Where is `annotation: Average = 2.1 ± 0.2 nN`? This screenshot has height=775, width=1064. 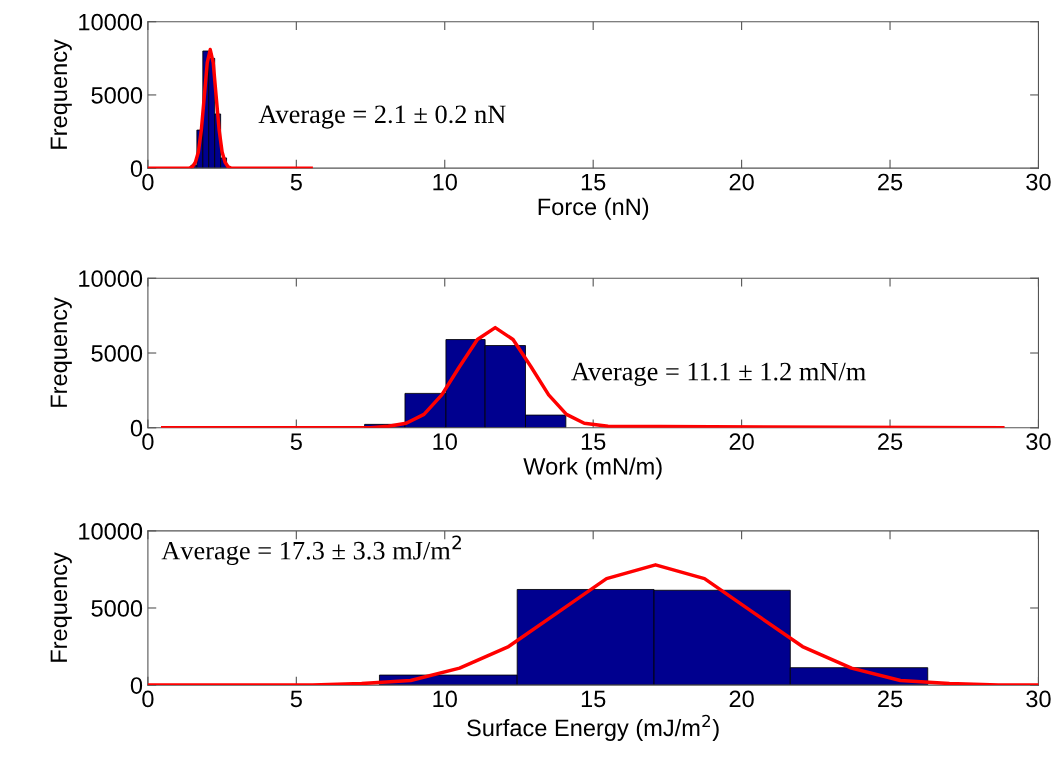 annotation: Average = 2.1 ± 0.2 nN is located at coordinates (382, 117).